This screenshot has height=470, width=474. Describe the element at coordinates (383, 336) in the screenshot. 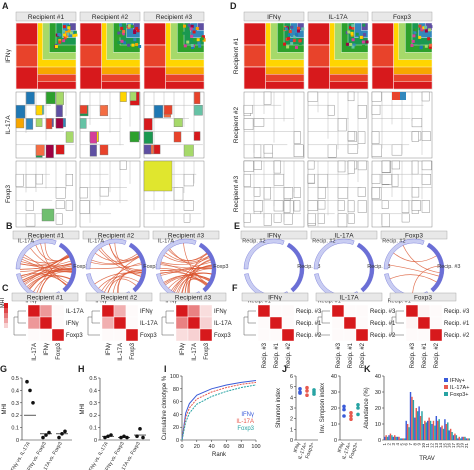

I see `heatmap-row-label: Recip. #2` at that location.